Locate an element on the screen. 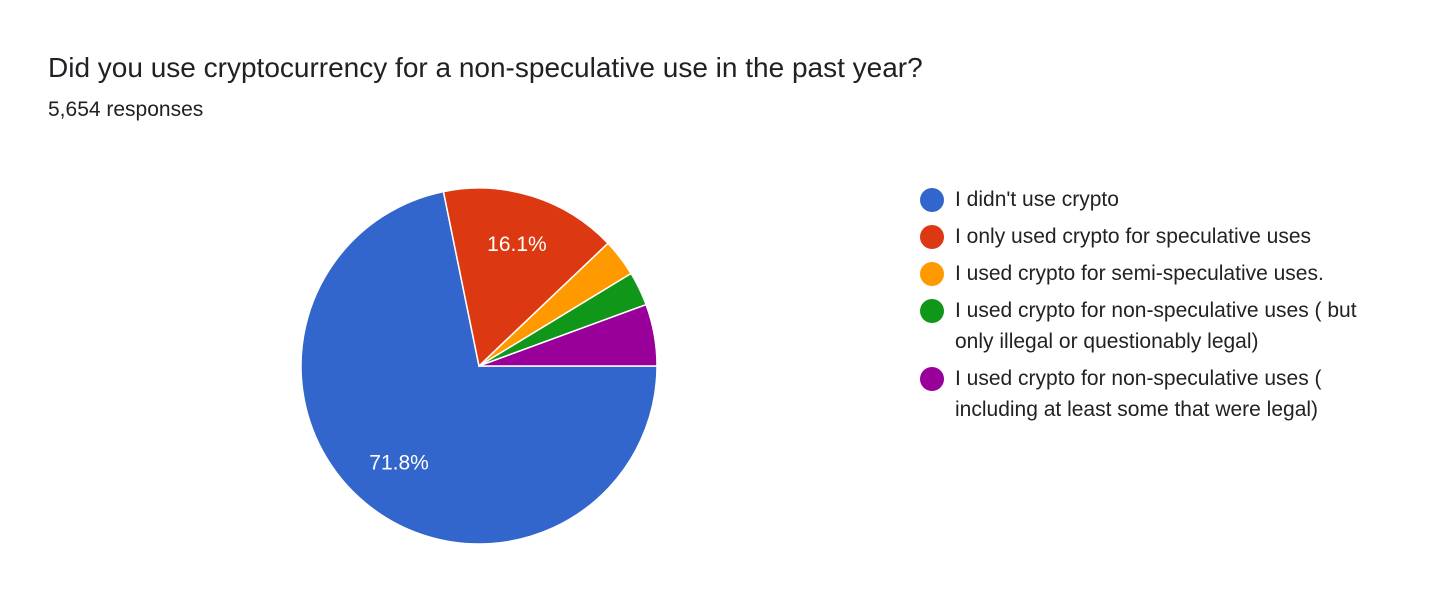 The image size is (1456, 613). pie-area: 71.8% 16.1% is located at coordinates (479, 366).